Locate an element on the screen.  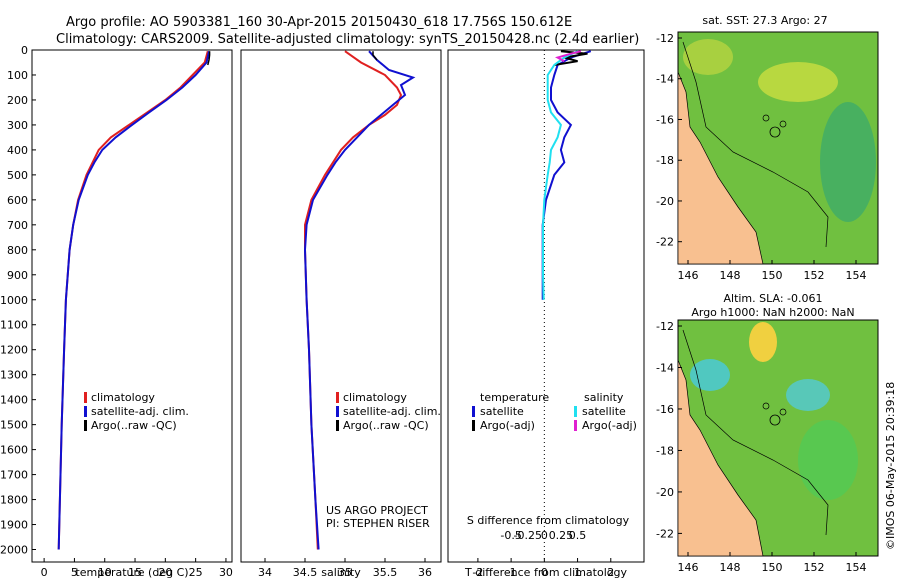
low-sla-patch is located at coordinates (808, 395).